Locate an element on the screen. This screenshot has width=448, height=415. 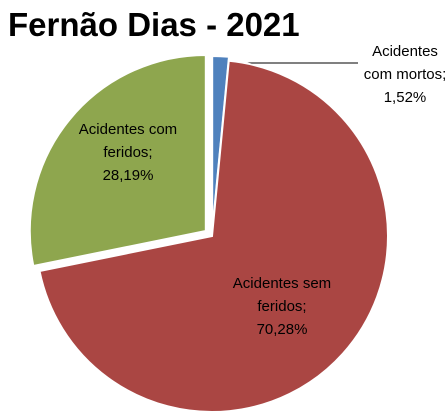
data-label: Acidentes com mortos; 1,52% is located at coordinates (405, 74).